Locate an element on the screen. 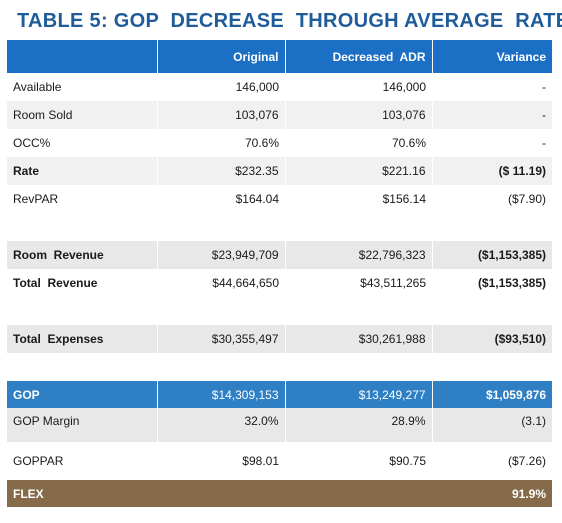 The height and width of the screenshot is (523, 562). table-row: GOPPAR $98.01 $90.75 ($7.26) is located at coordinates (279, 461).